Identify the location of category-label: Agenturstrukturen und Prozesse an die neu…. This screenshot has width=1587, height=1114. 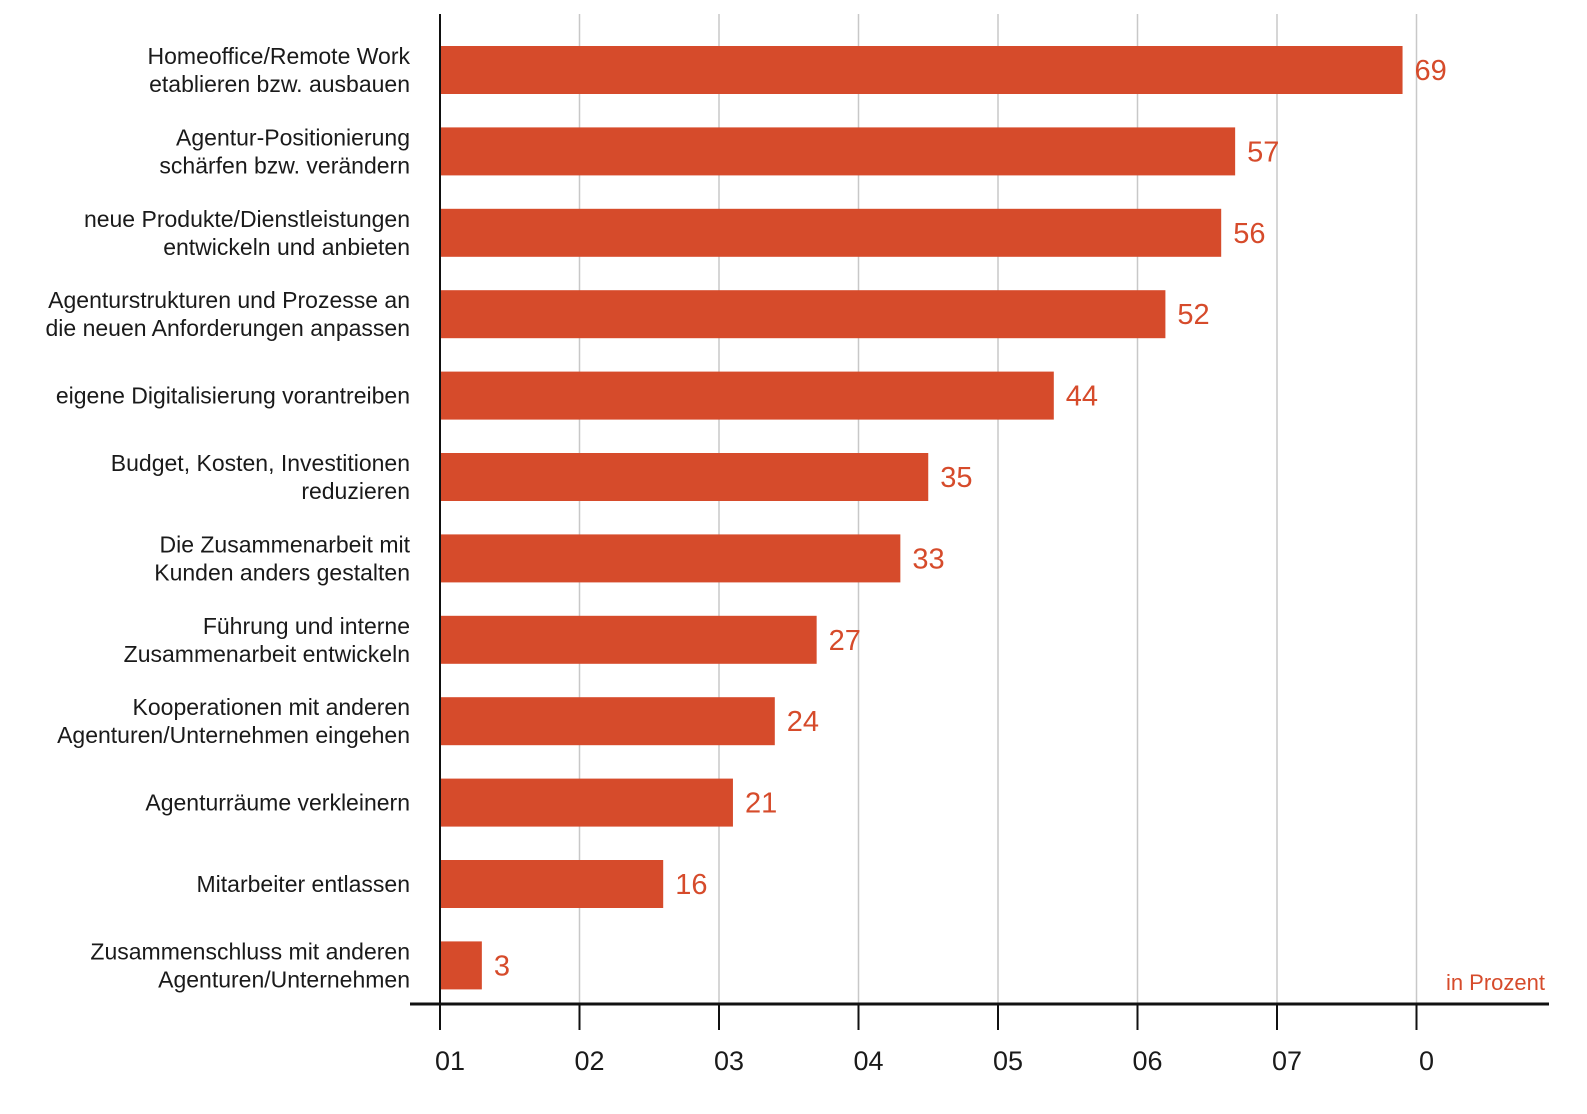
(228, 314).